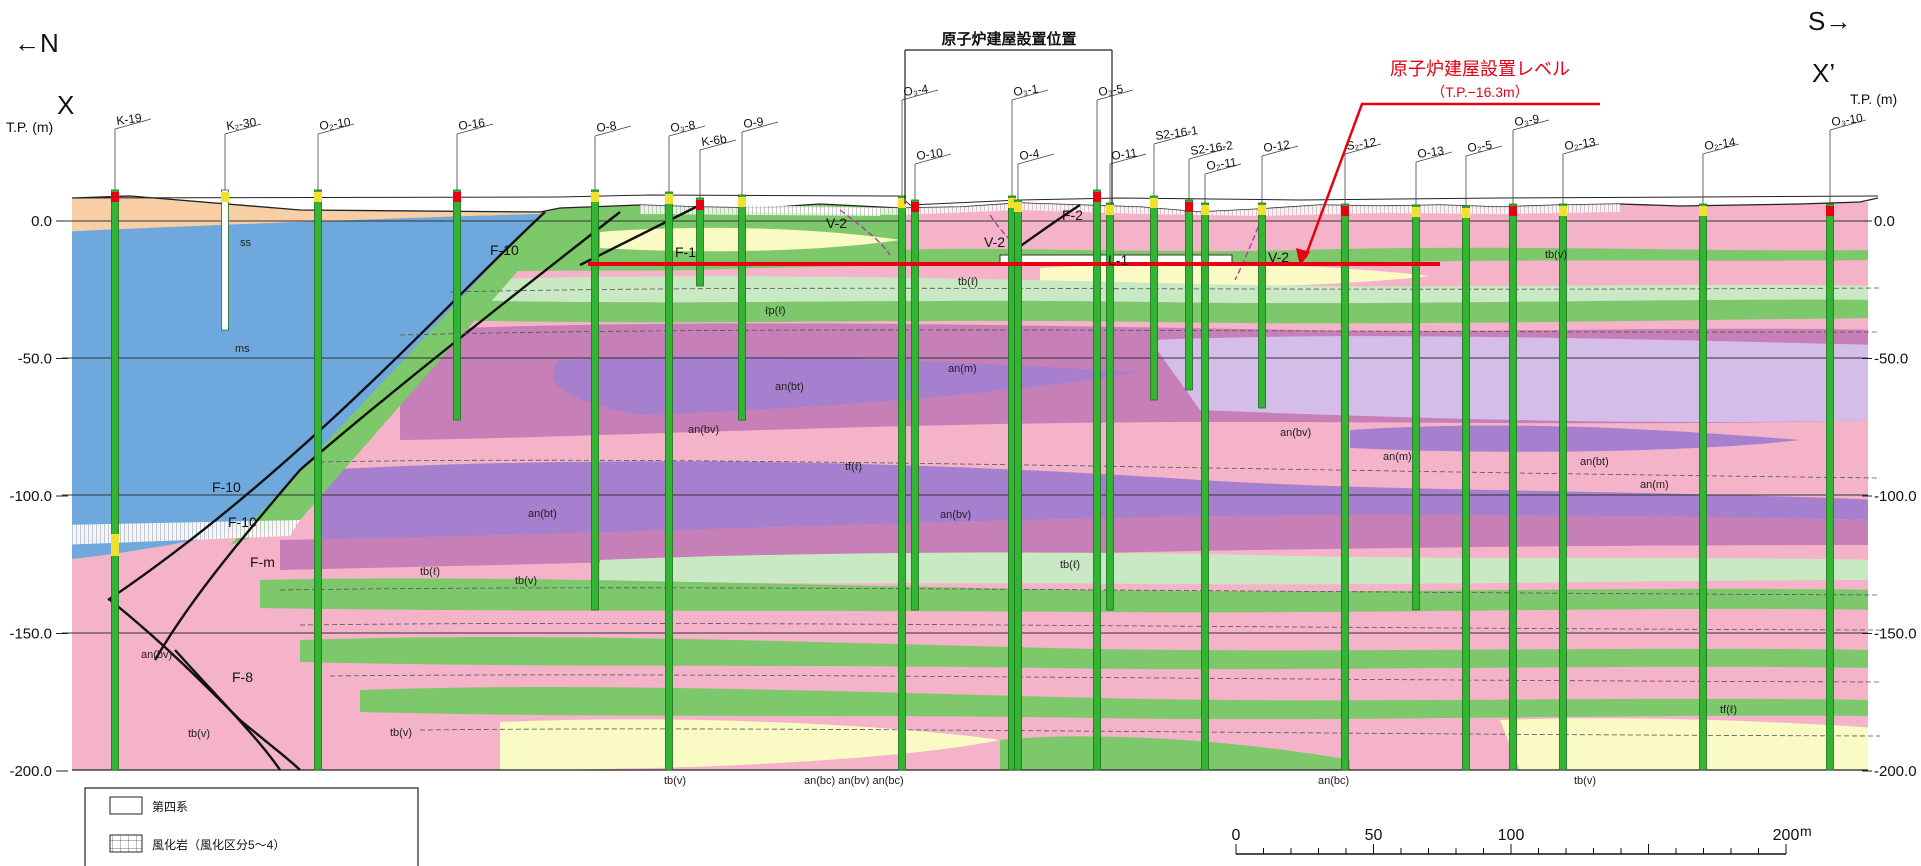  I want to click on scale-label: 0, so click(1236, 835).